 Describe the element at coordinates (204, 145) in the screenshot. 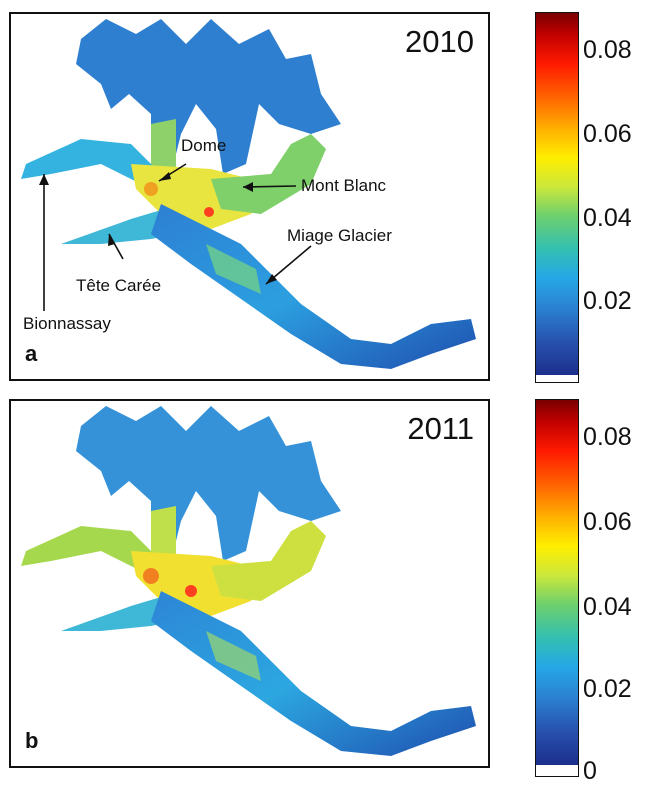

I see `dome-label: Dome` at that location.